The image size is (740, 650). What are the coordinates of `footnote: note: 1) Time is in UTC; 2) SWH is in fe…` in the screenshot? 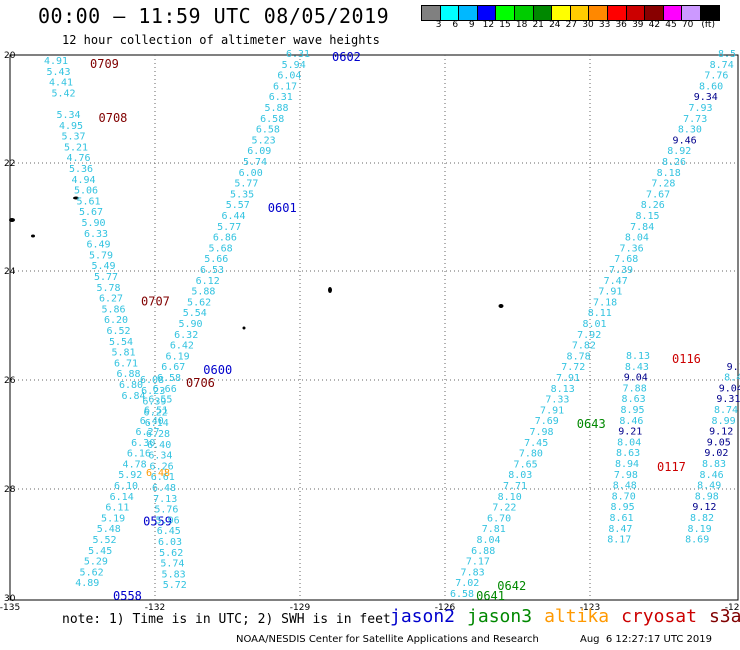 It's located at (226, 619).